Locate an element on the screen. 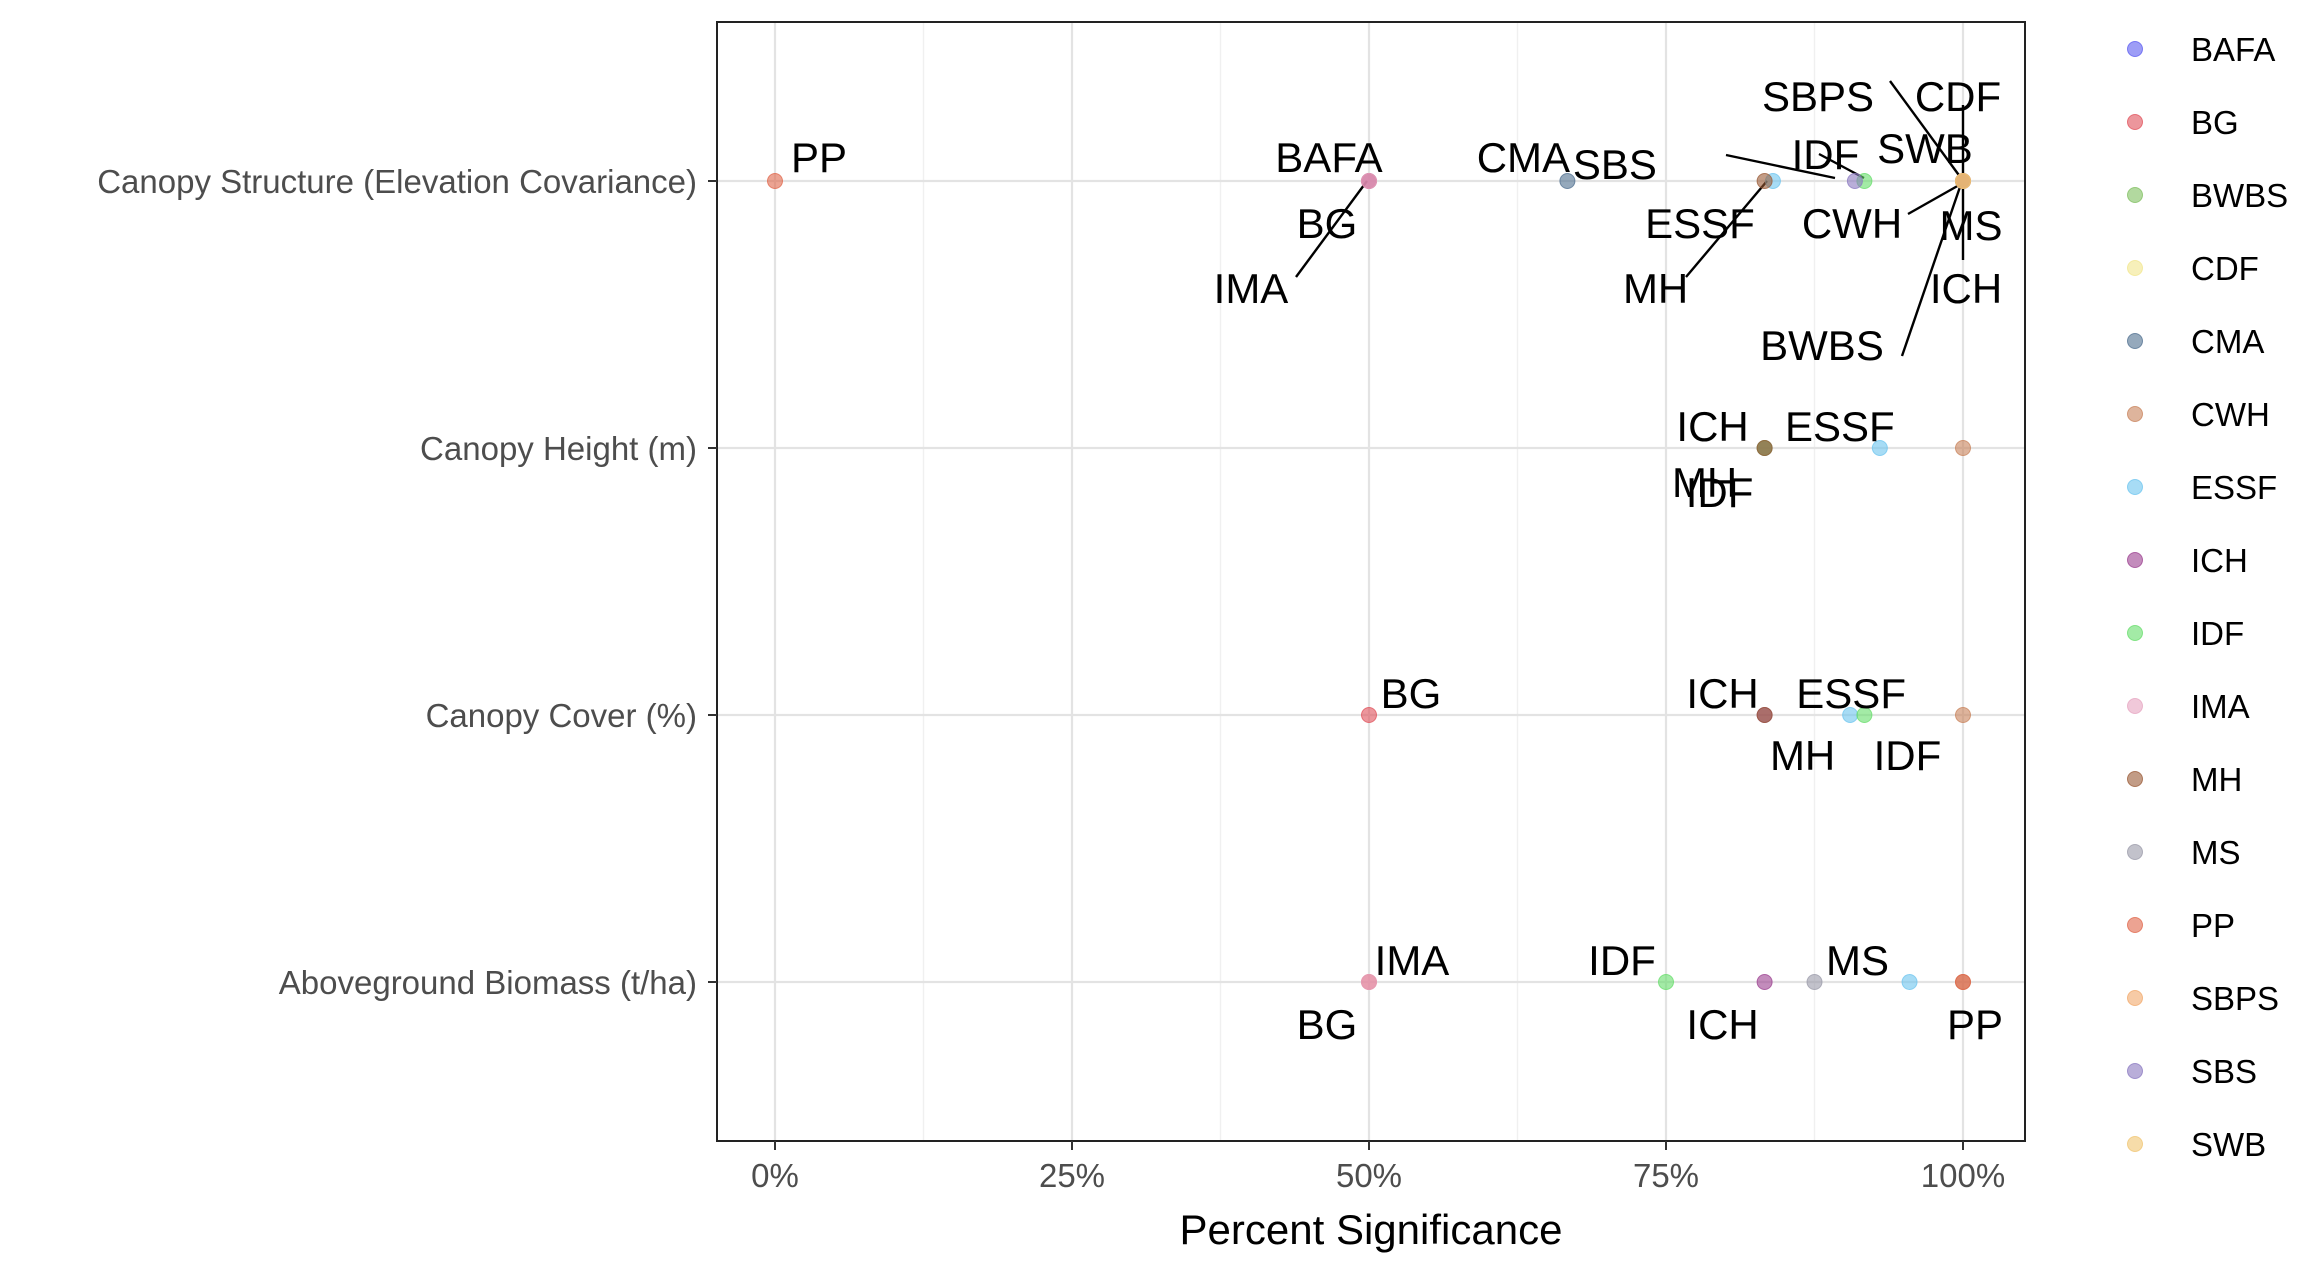 The image size is (2318, 1262). legend-label-cma: CMA is located at coordinates (2227, 341).